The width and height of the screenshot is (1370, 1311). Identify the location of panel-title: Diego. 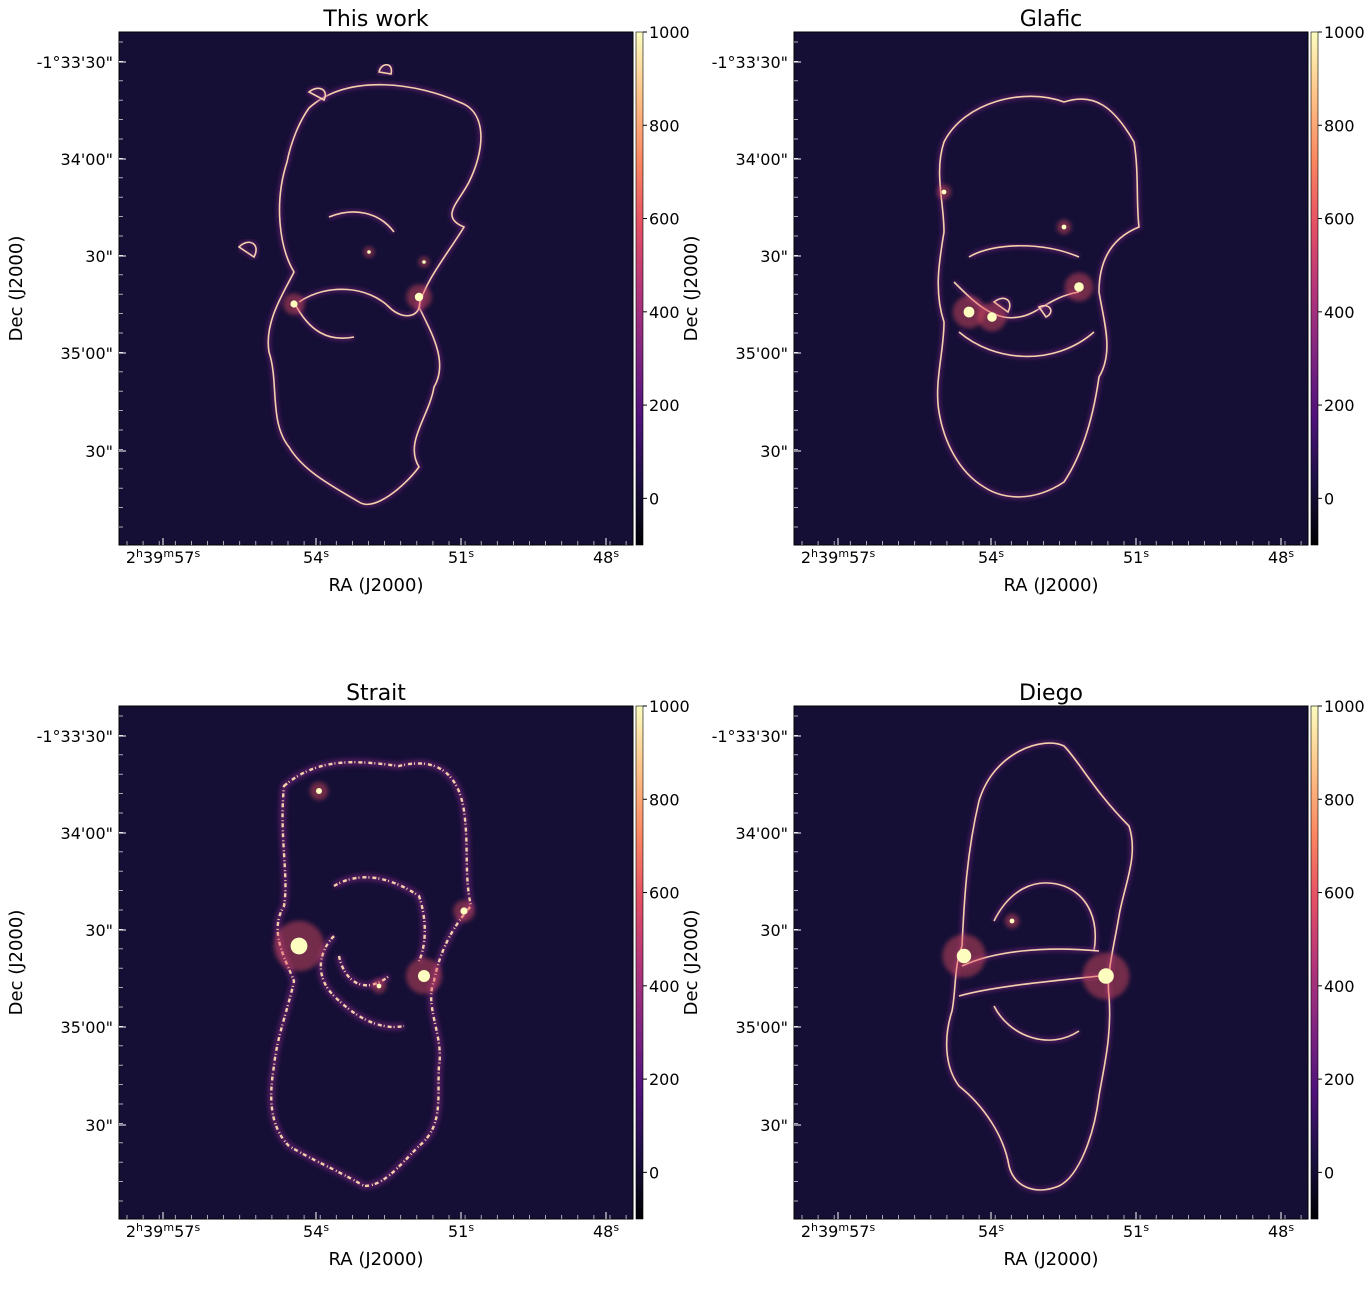
(1051, 693).